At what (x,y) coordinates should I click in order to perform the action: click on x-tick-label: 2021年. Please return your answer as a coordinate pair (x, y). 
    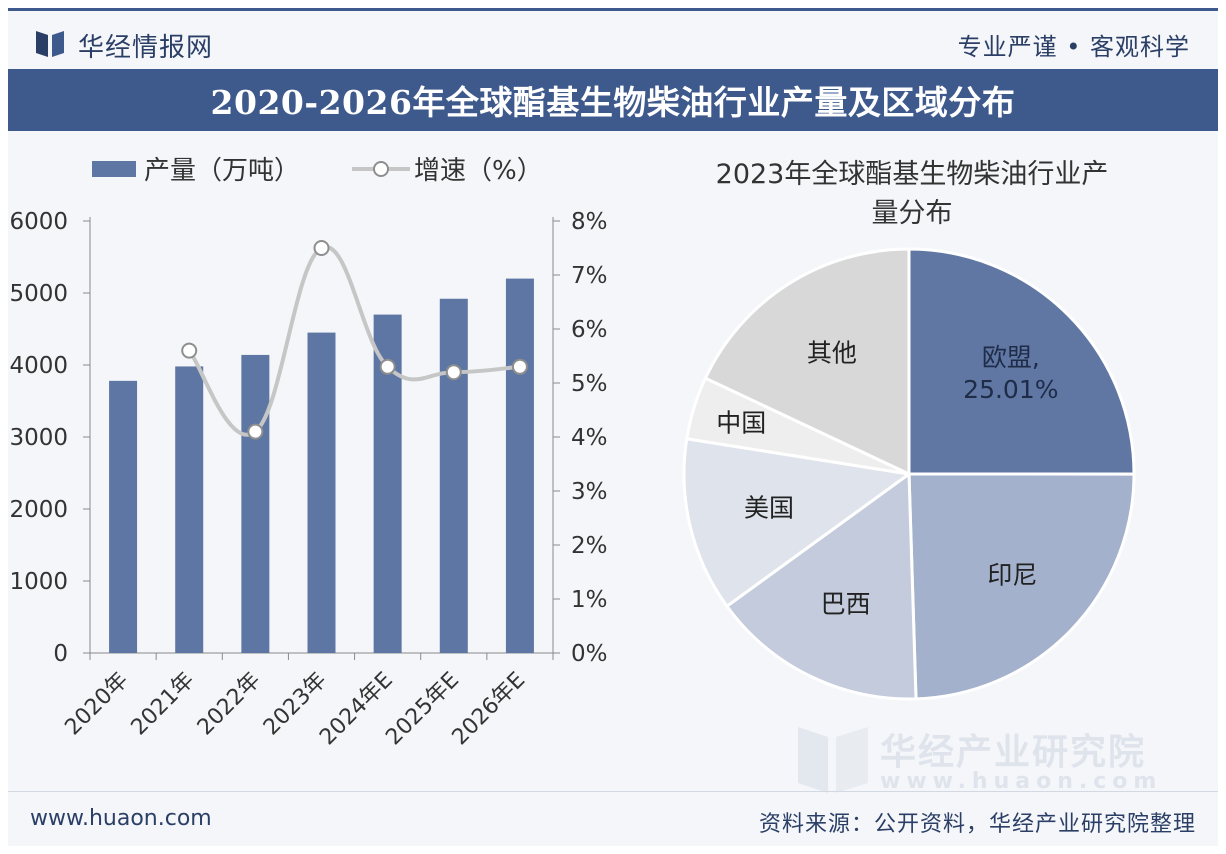
    Looking at the image, I should click on (163, 704).